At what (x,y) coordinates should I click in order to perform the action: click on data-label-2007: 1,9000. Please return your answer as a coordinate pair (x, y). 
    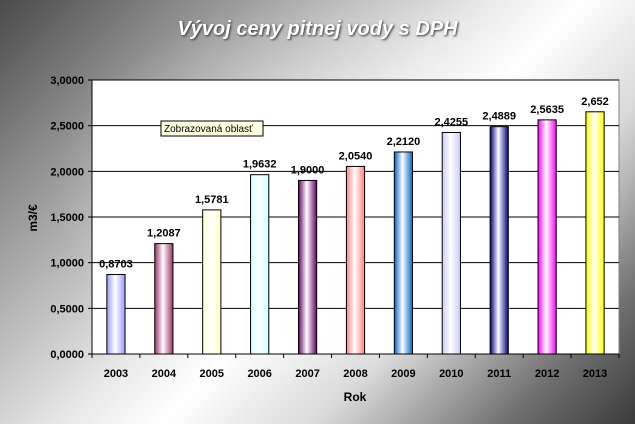
    Looking at the image, I should click on (308, 170).